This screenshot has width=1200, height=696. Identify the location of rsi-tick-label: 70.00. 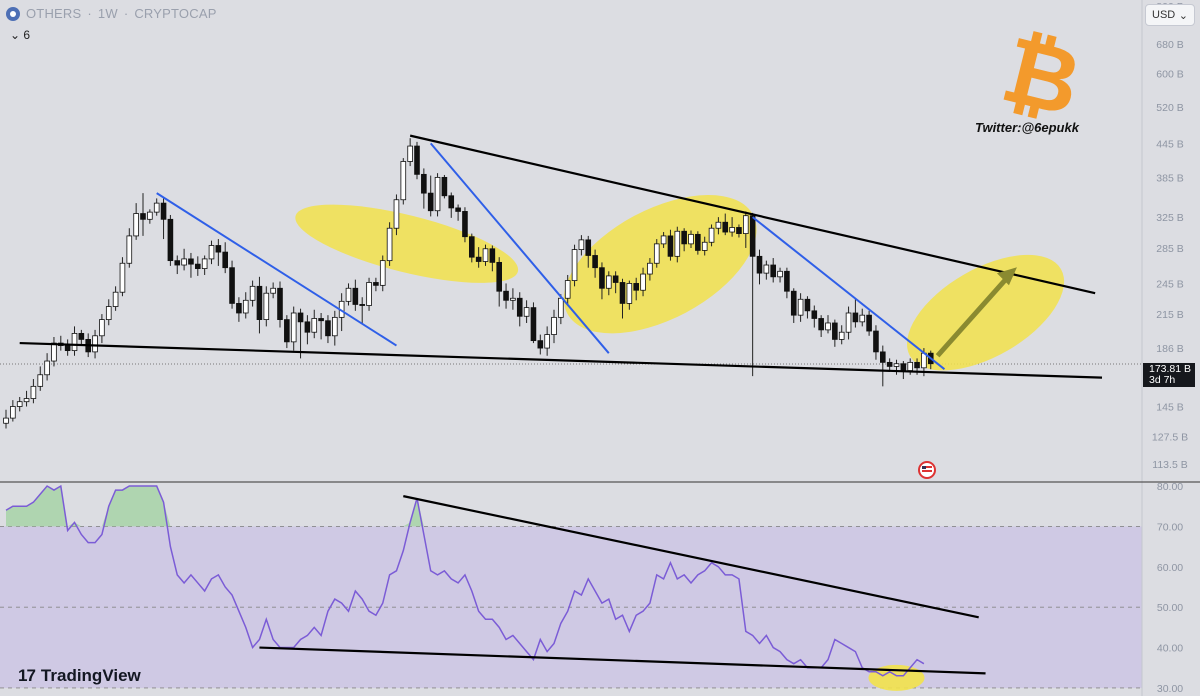
(1170, 527).